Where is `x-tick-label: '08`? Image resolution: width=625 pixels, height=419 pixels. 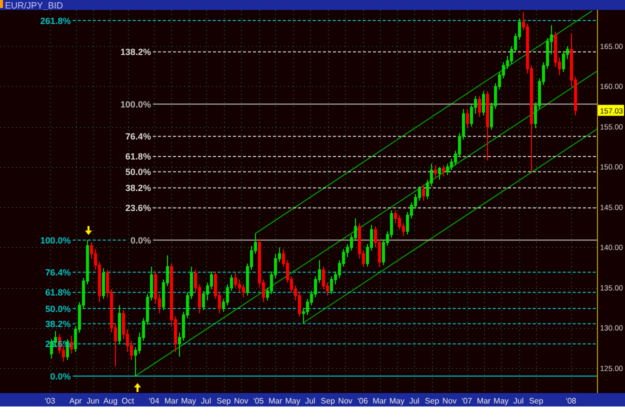
x-tick-label: '08 is located at coordinates (571, 401).